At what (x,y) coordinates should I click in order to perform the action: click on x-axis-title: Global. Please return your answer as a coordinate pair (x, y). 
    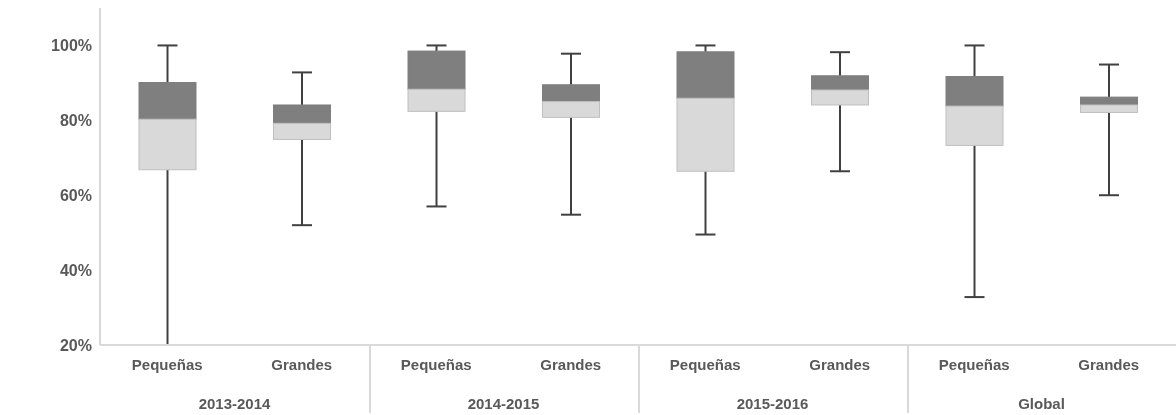
    Looking at the image, I should click on (1041, 403).